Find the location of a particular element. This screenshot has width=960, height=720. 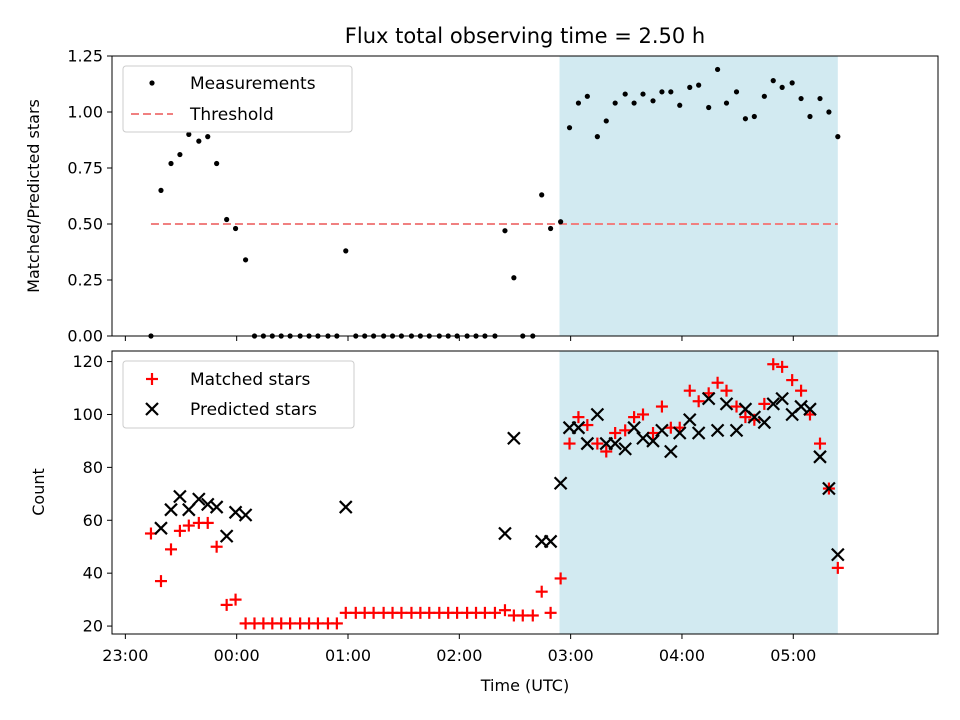

legend-predicted-marker is located at coordinates (152, 409).